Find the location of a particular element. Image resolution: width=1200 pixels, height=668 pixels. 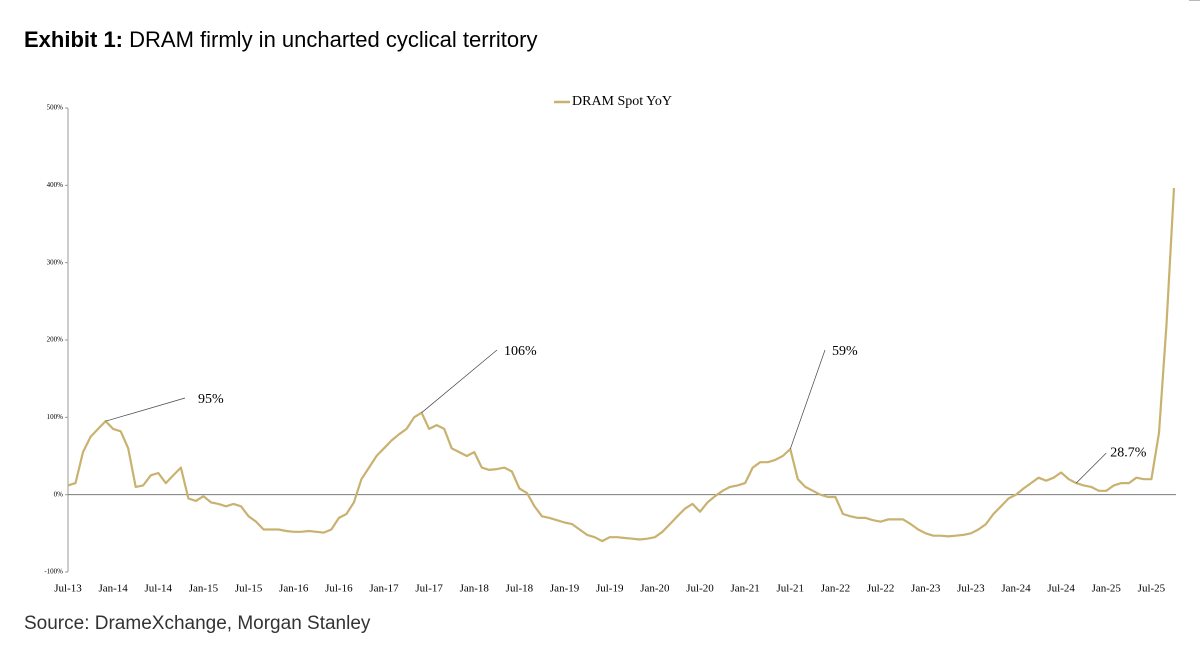

x-tick-label: Jan-24 is located at coordinates (1016, 589).